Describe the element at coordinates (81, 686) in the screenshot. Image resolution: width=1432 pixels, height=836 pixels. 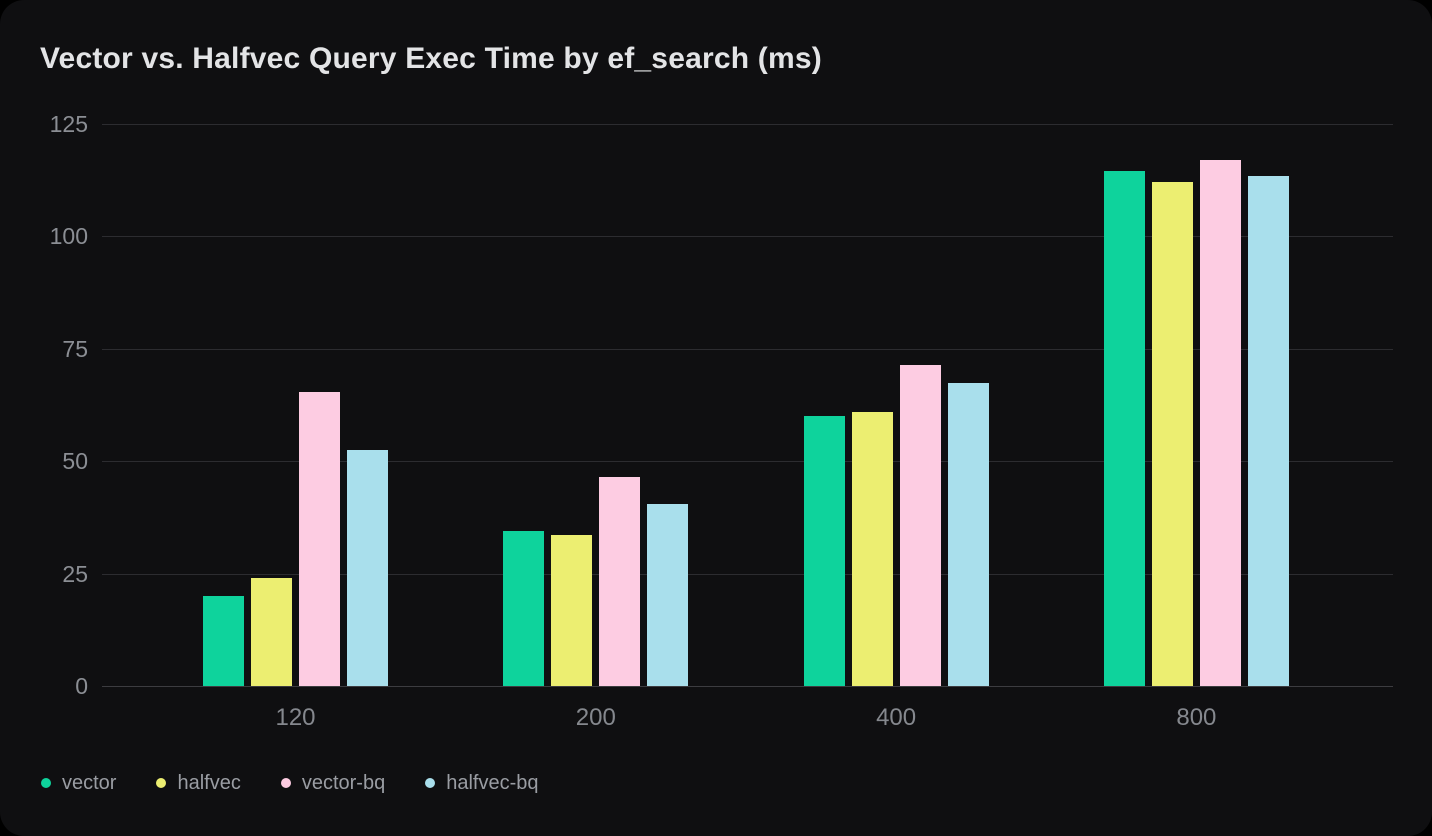
I see `y-axis-tick-label: 0` at that location.